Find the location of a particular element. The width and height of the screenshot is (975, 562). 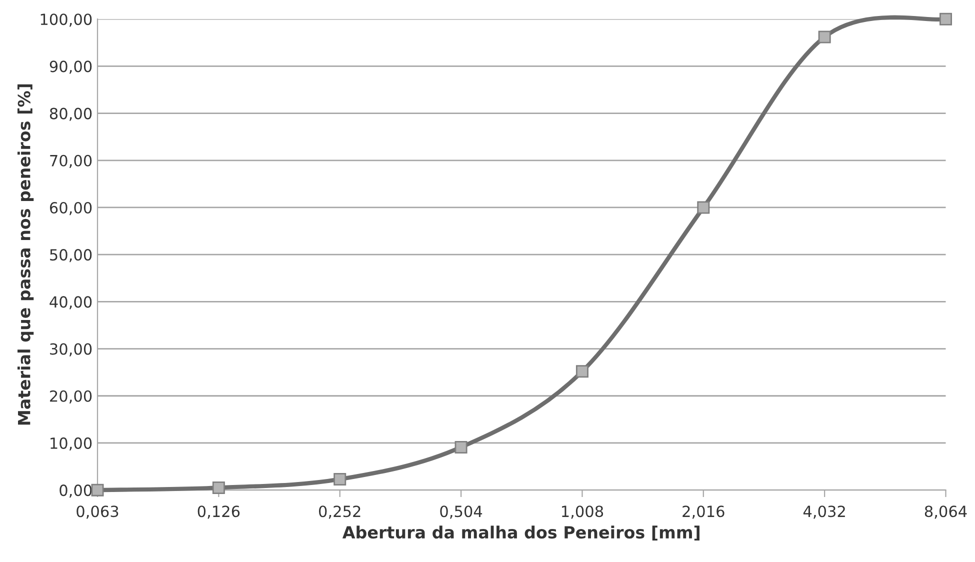

y-tick-label: 20,00 is located at coordinates (71, 397).